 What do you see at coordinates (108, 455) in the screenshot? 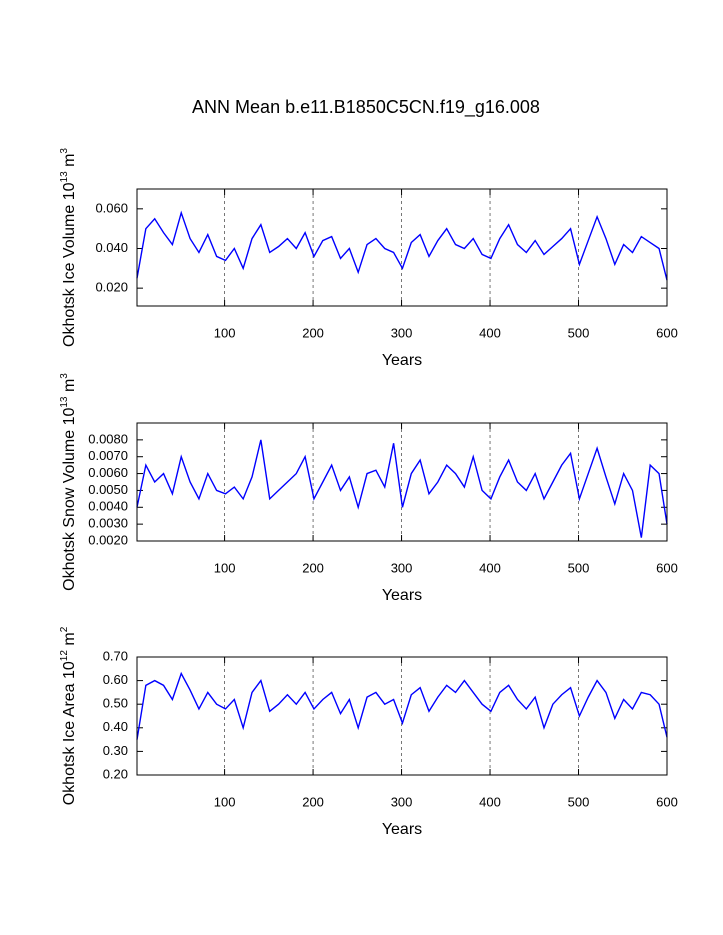
I see `y-tick-label: 0.0070` at bounding box center [108, 455].